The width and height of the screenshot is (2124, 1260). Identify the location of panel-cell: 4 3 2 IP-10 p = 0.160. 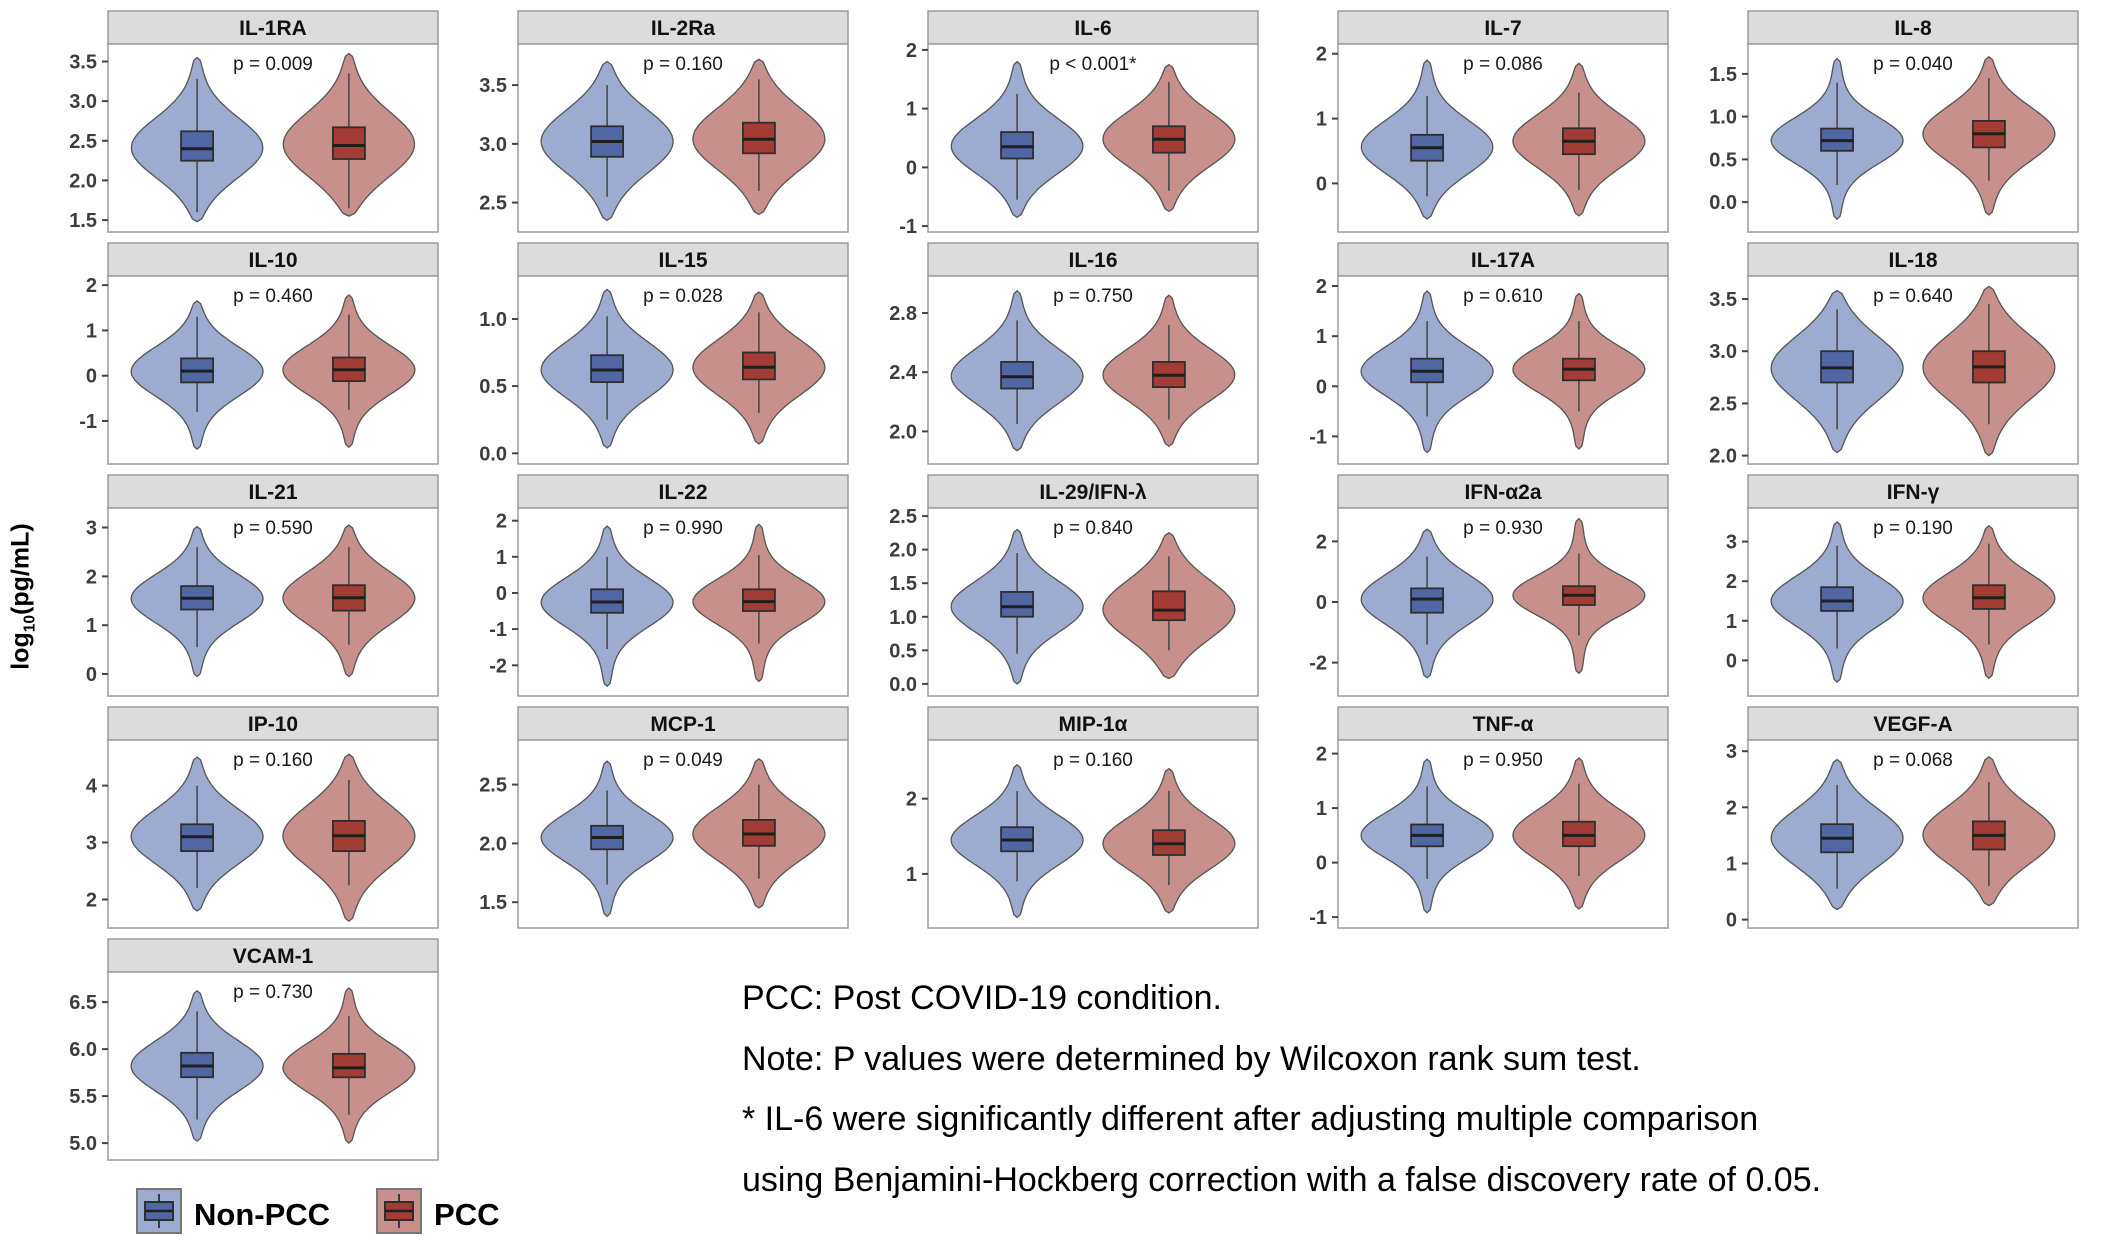
(251, 819).